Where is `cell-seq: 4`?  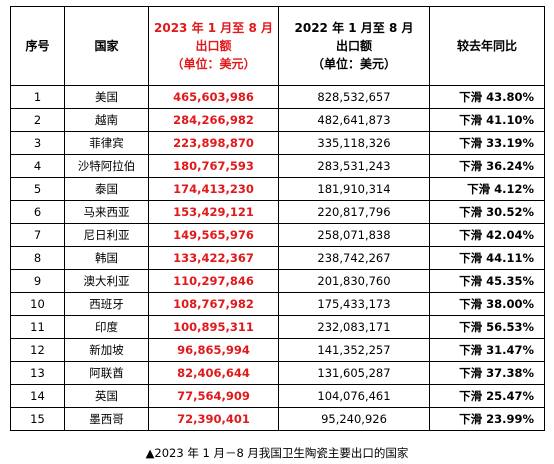
cell-seq: 4 is located at coordinates (37, 166).